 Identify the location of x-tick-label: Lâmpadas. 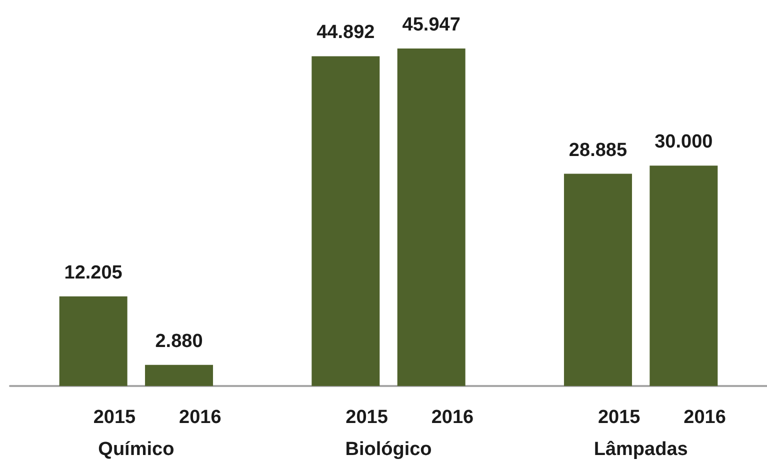
(641, 449).